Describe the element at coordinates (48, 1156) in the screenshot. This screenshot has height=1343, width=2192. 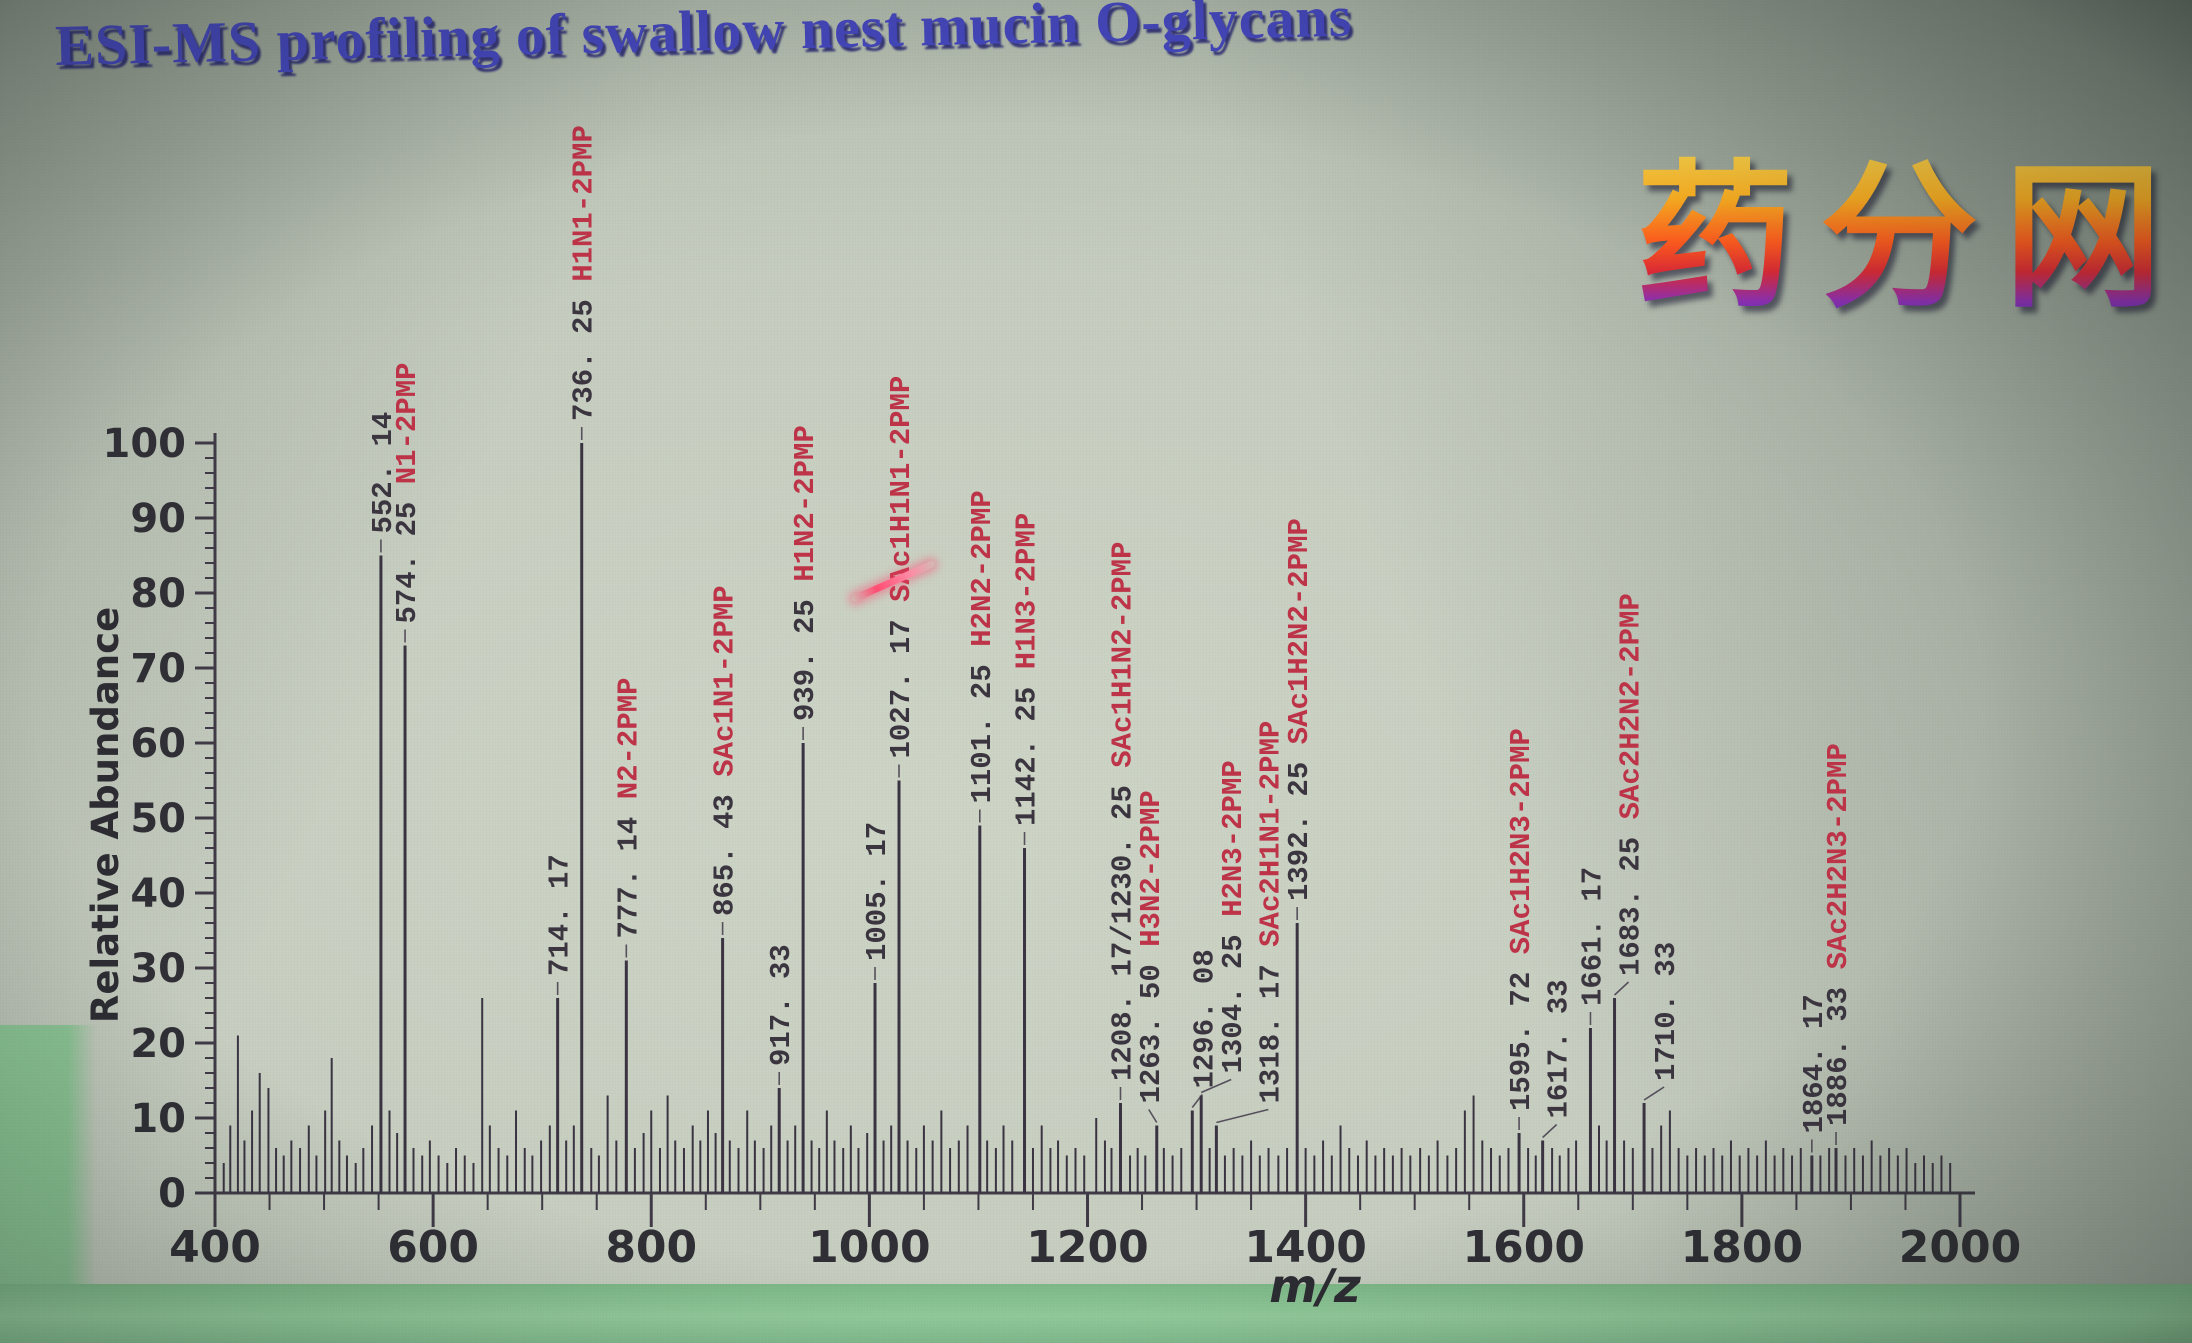
I see `projection-screen-edge-left` at that location.